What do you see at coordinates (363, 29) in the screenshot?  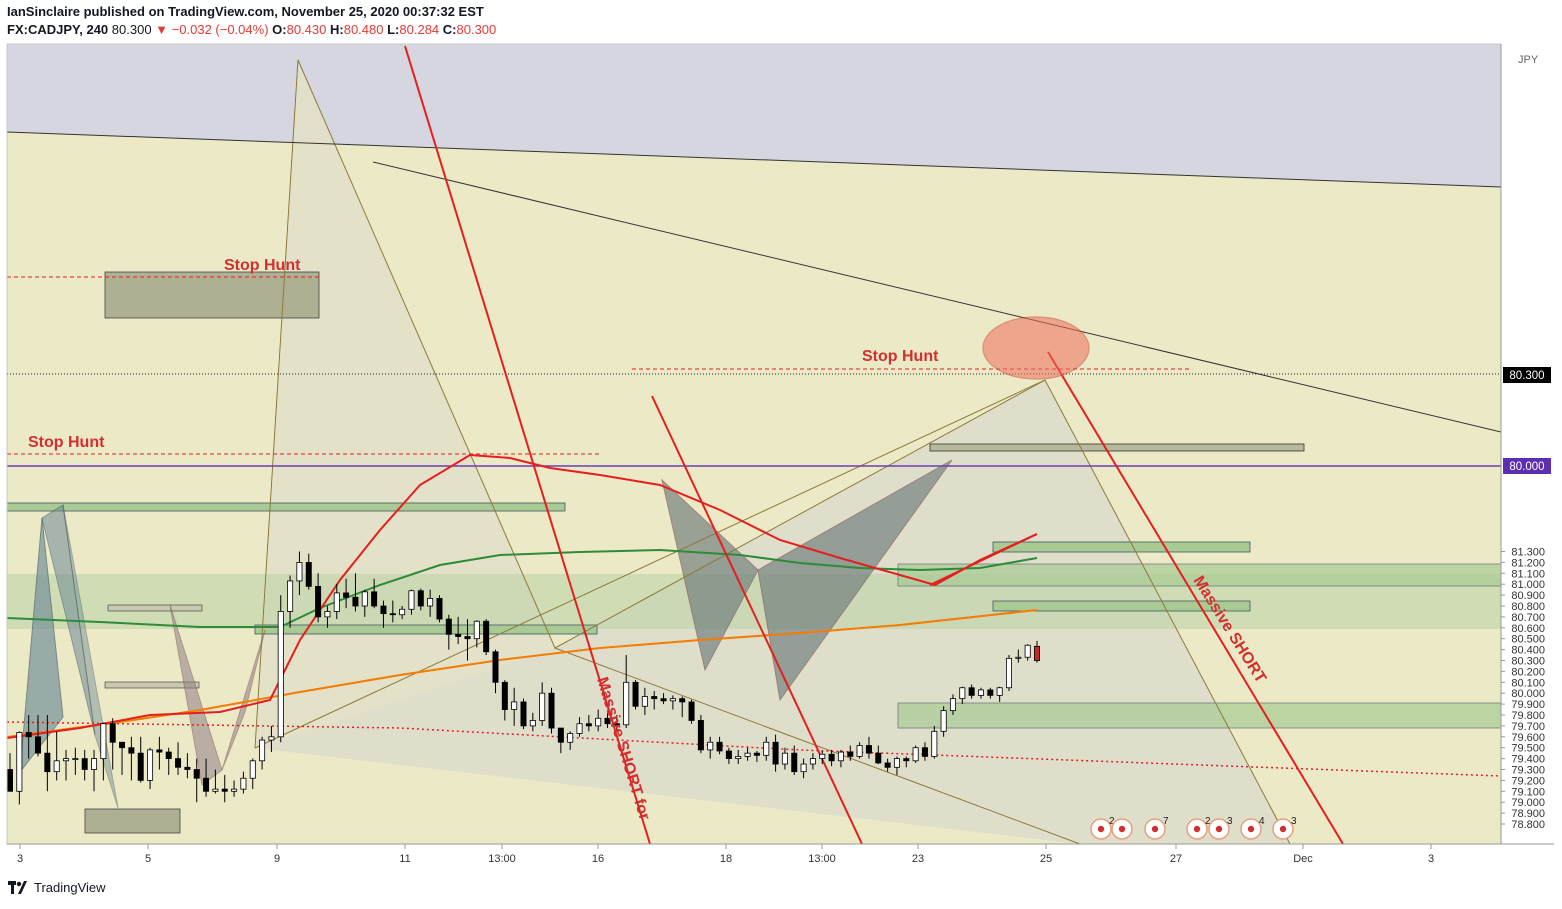 I see `high-value: 80.480` at bounding box center [363, 29].